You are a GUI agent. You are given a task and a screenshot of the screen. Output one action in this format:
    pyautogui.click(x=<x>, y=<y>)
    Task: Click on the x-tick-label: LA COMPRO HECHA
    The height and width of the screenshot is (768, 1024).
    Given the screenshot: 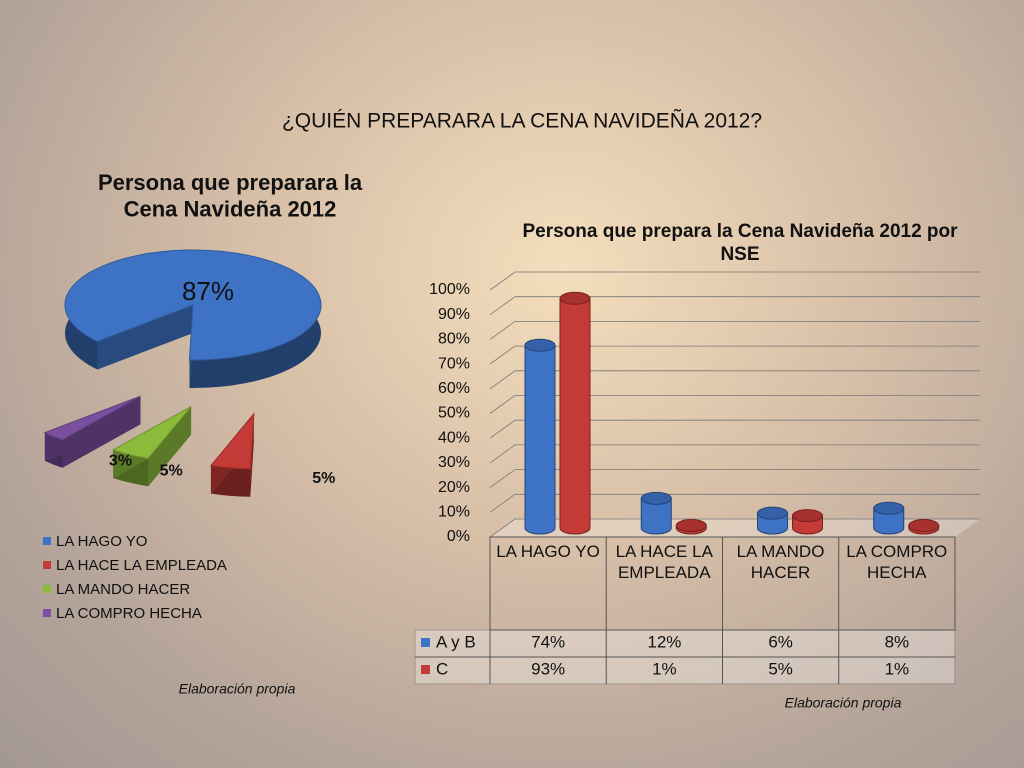 What is the action you would take?
    pyautogui.click(x=897, y=562)
    